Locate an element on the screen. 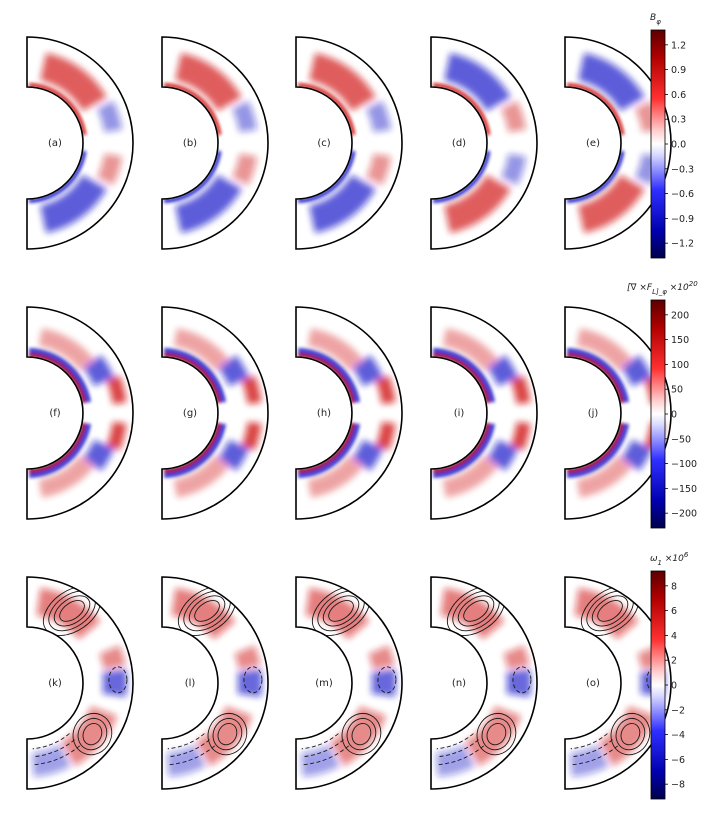 The height and width of the screenshot is (823, 706). panel-label: (o) is located at coordinates (593, 683).